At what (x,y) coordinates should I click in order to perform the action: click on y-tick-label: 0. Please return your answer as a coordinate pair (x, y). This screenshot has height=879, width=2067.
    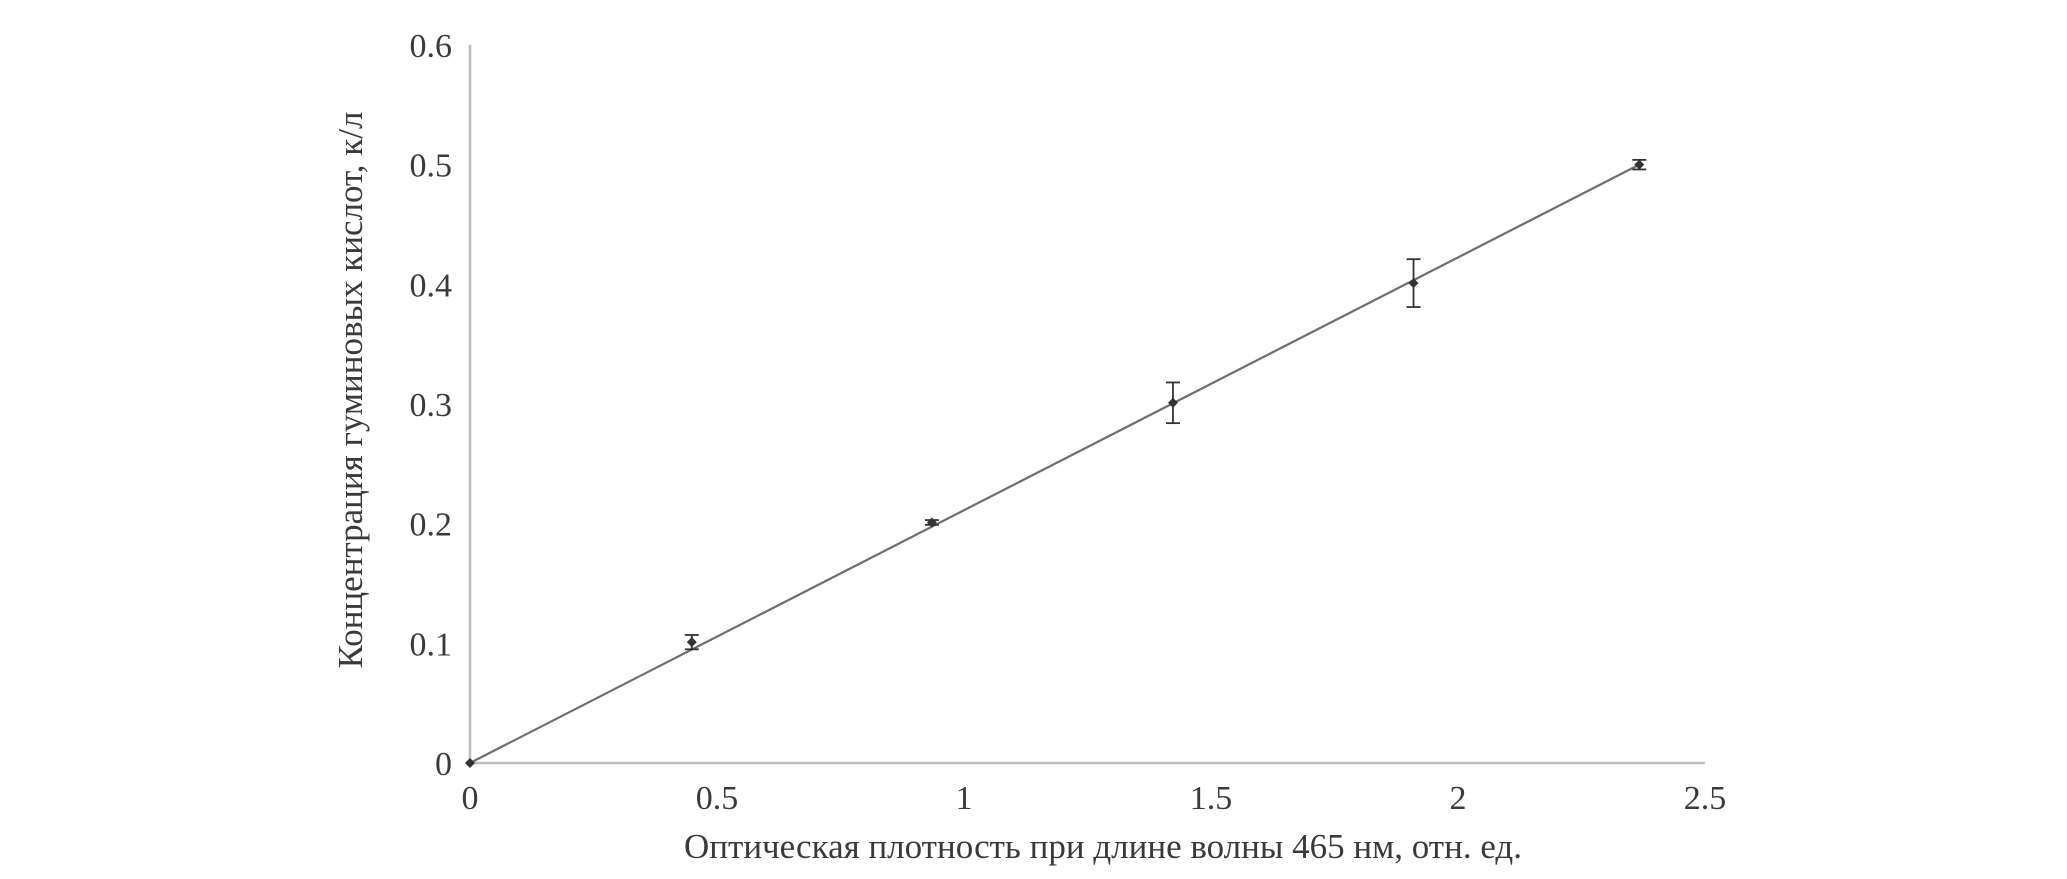
    Looking at the image, I should click on (443, 764).